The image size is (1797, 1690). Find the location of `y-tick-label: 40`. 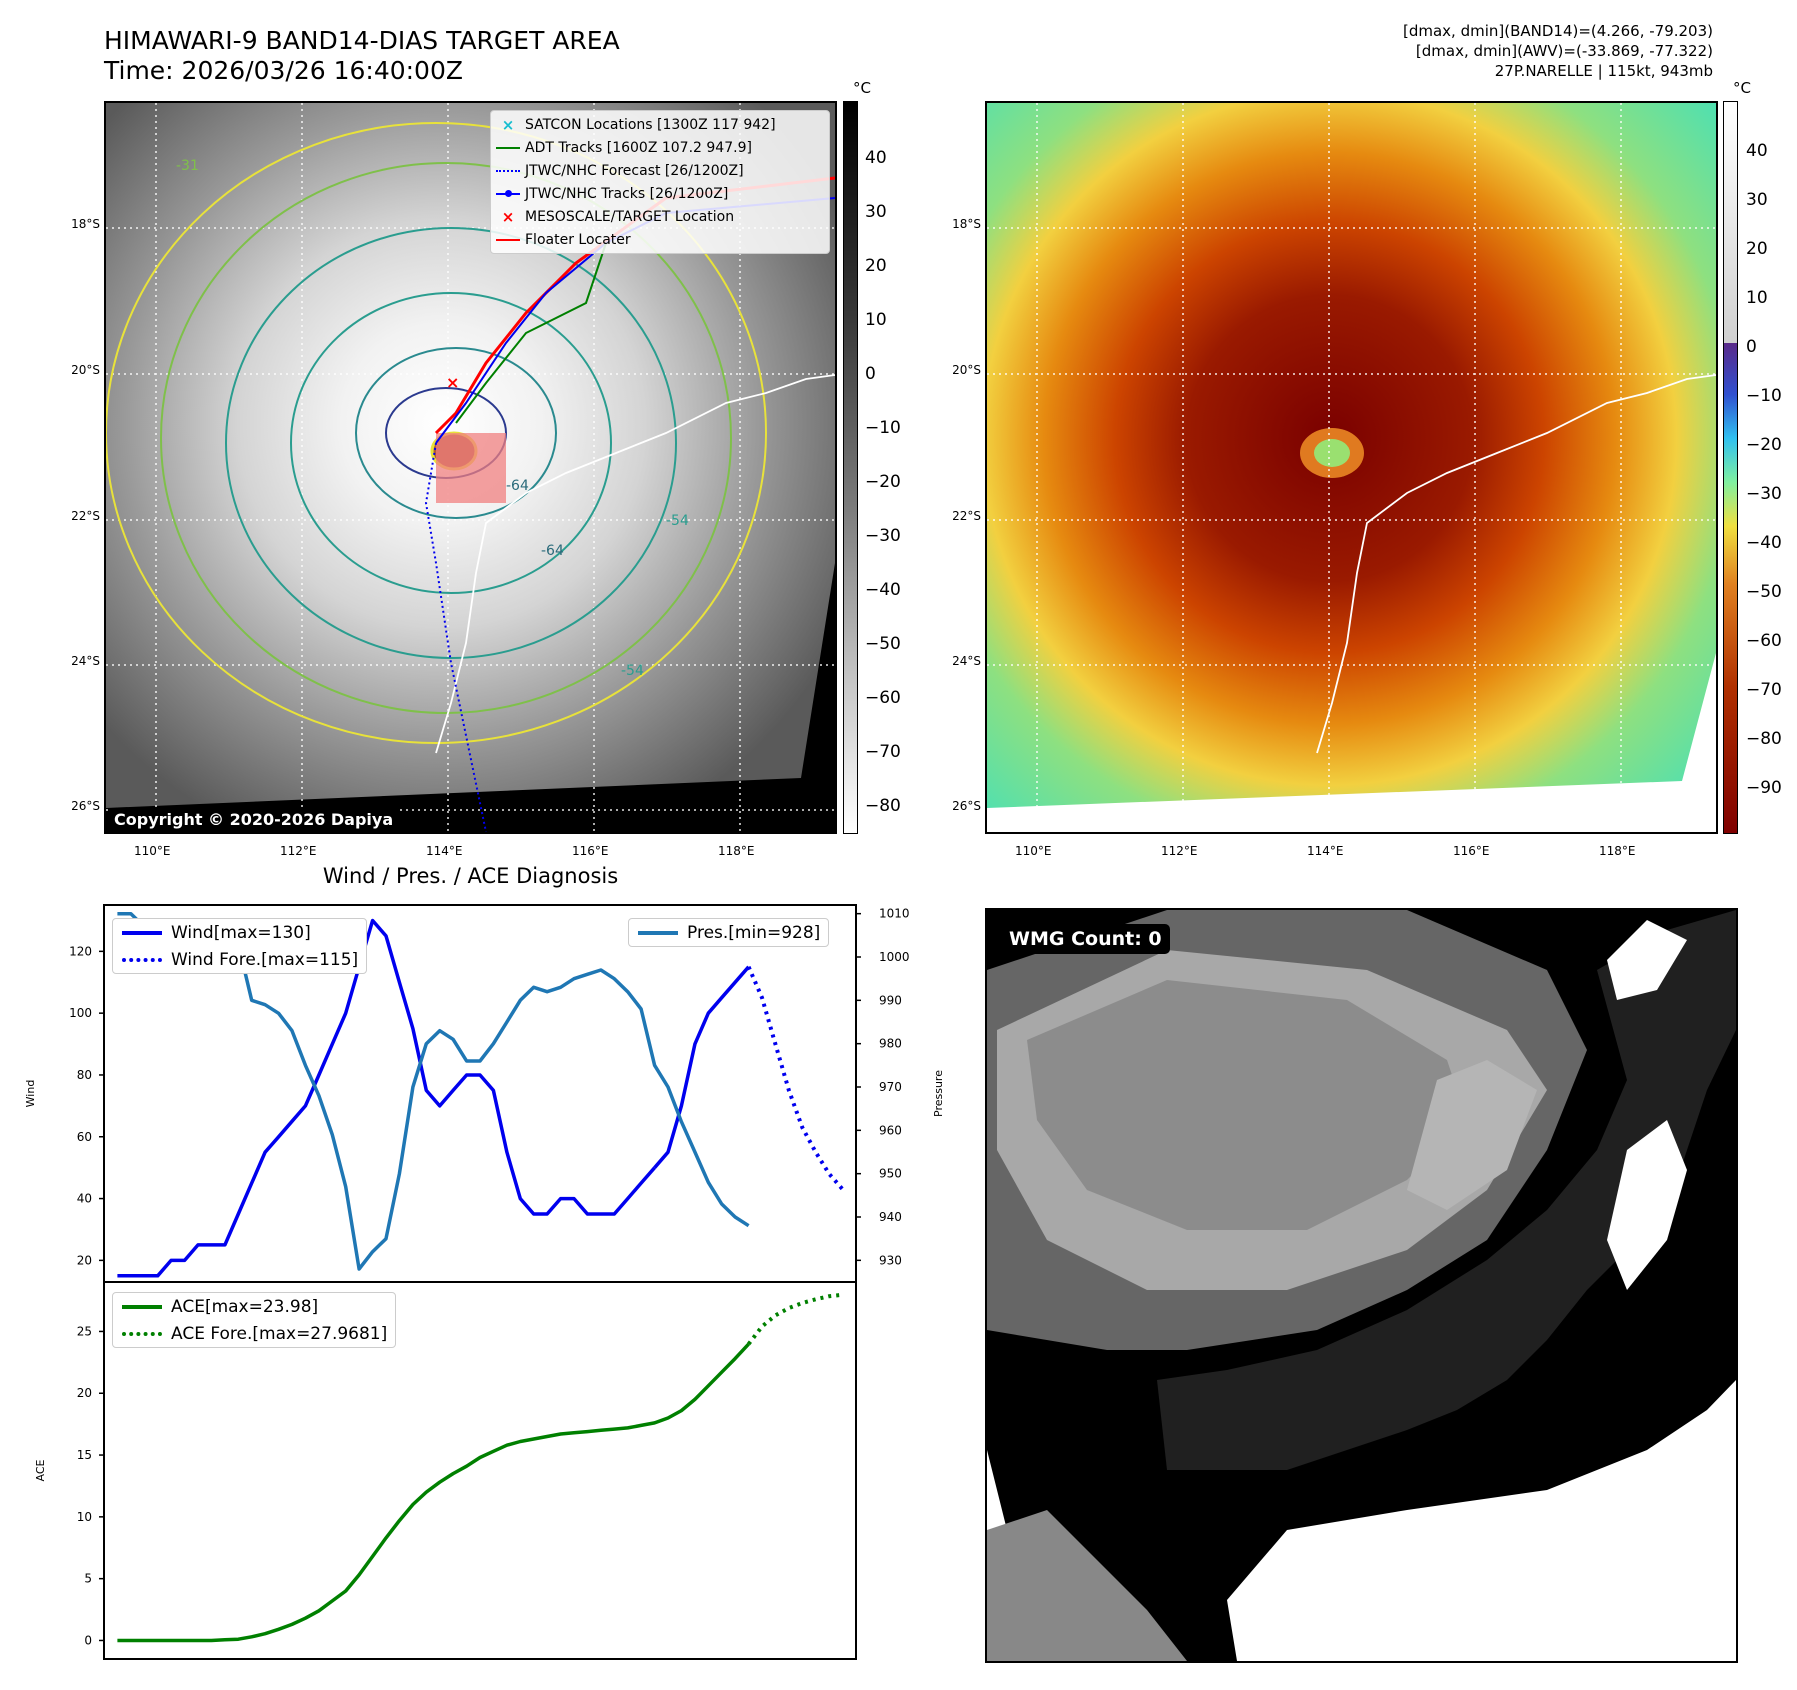

y-tick-label: 40 is located at coordinates (84, 1199).